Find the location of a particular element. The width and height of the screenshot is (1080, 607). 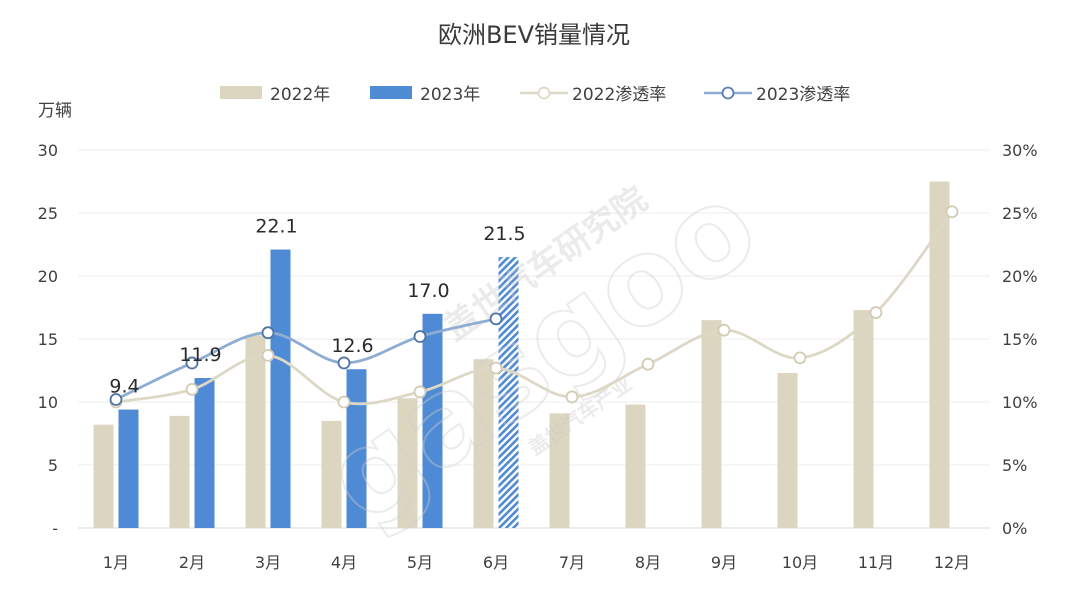

y2-tick-label: 5% is located at coordinates (1014, 465).